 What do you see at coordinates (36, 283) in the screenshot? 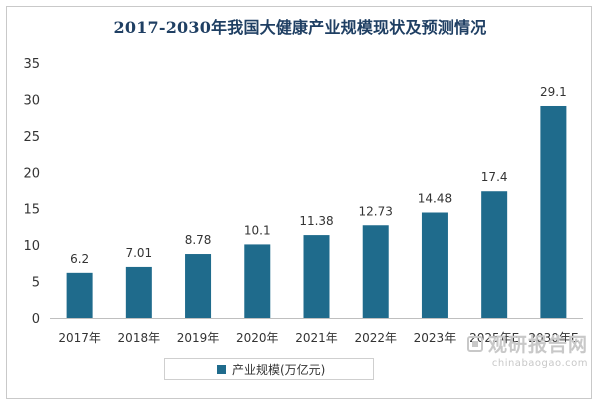
I see `y-tick-label: 5` at bounding box center [36, 283].